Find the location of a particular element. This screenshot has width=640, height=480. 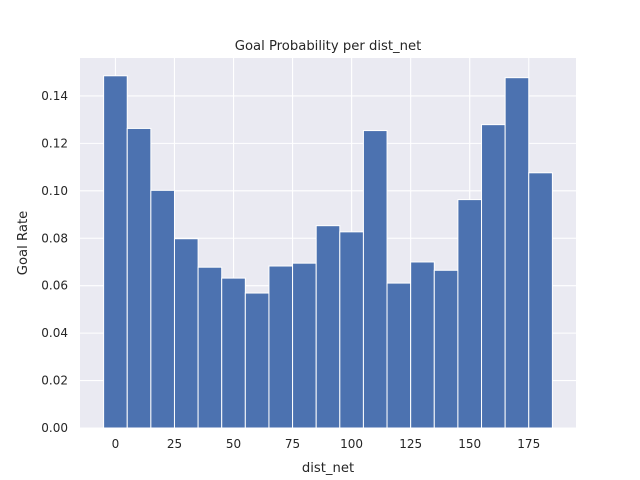

x-tick-label: 50 is located at coordinates (233, 444).